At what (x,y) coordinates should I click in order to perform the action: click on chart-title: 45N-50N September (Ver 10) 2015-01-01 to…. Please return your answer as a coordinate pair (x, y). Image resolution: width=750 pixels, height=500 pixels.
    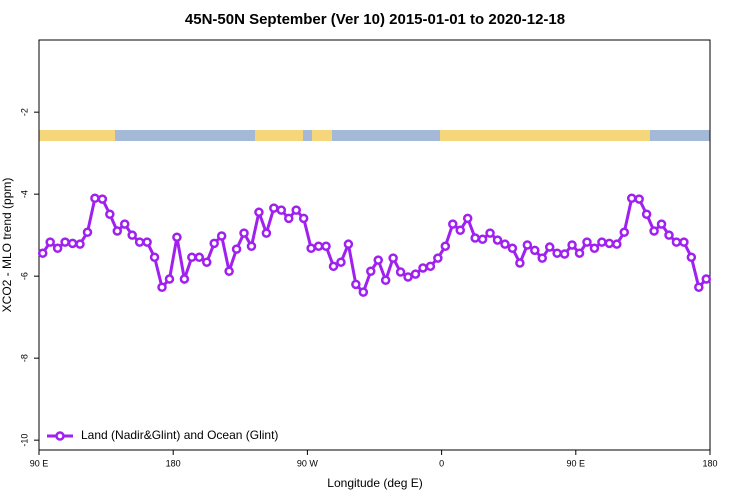
    Looking at the image, I should click on (375, 19).